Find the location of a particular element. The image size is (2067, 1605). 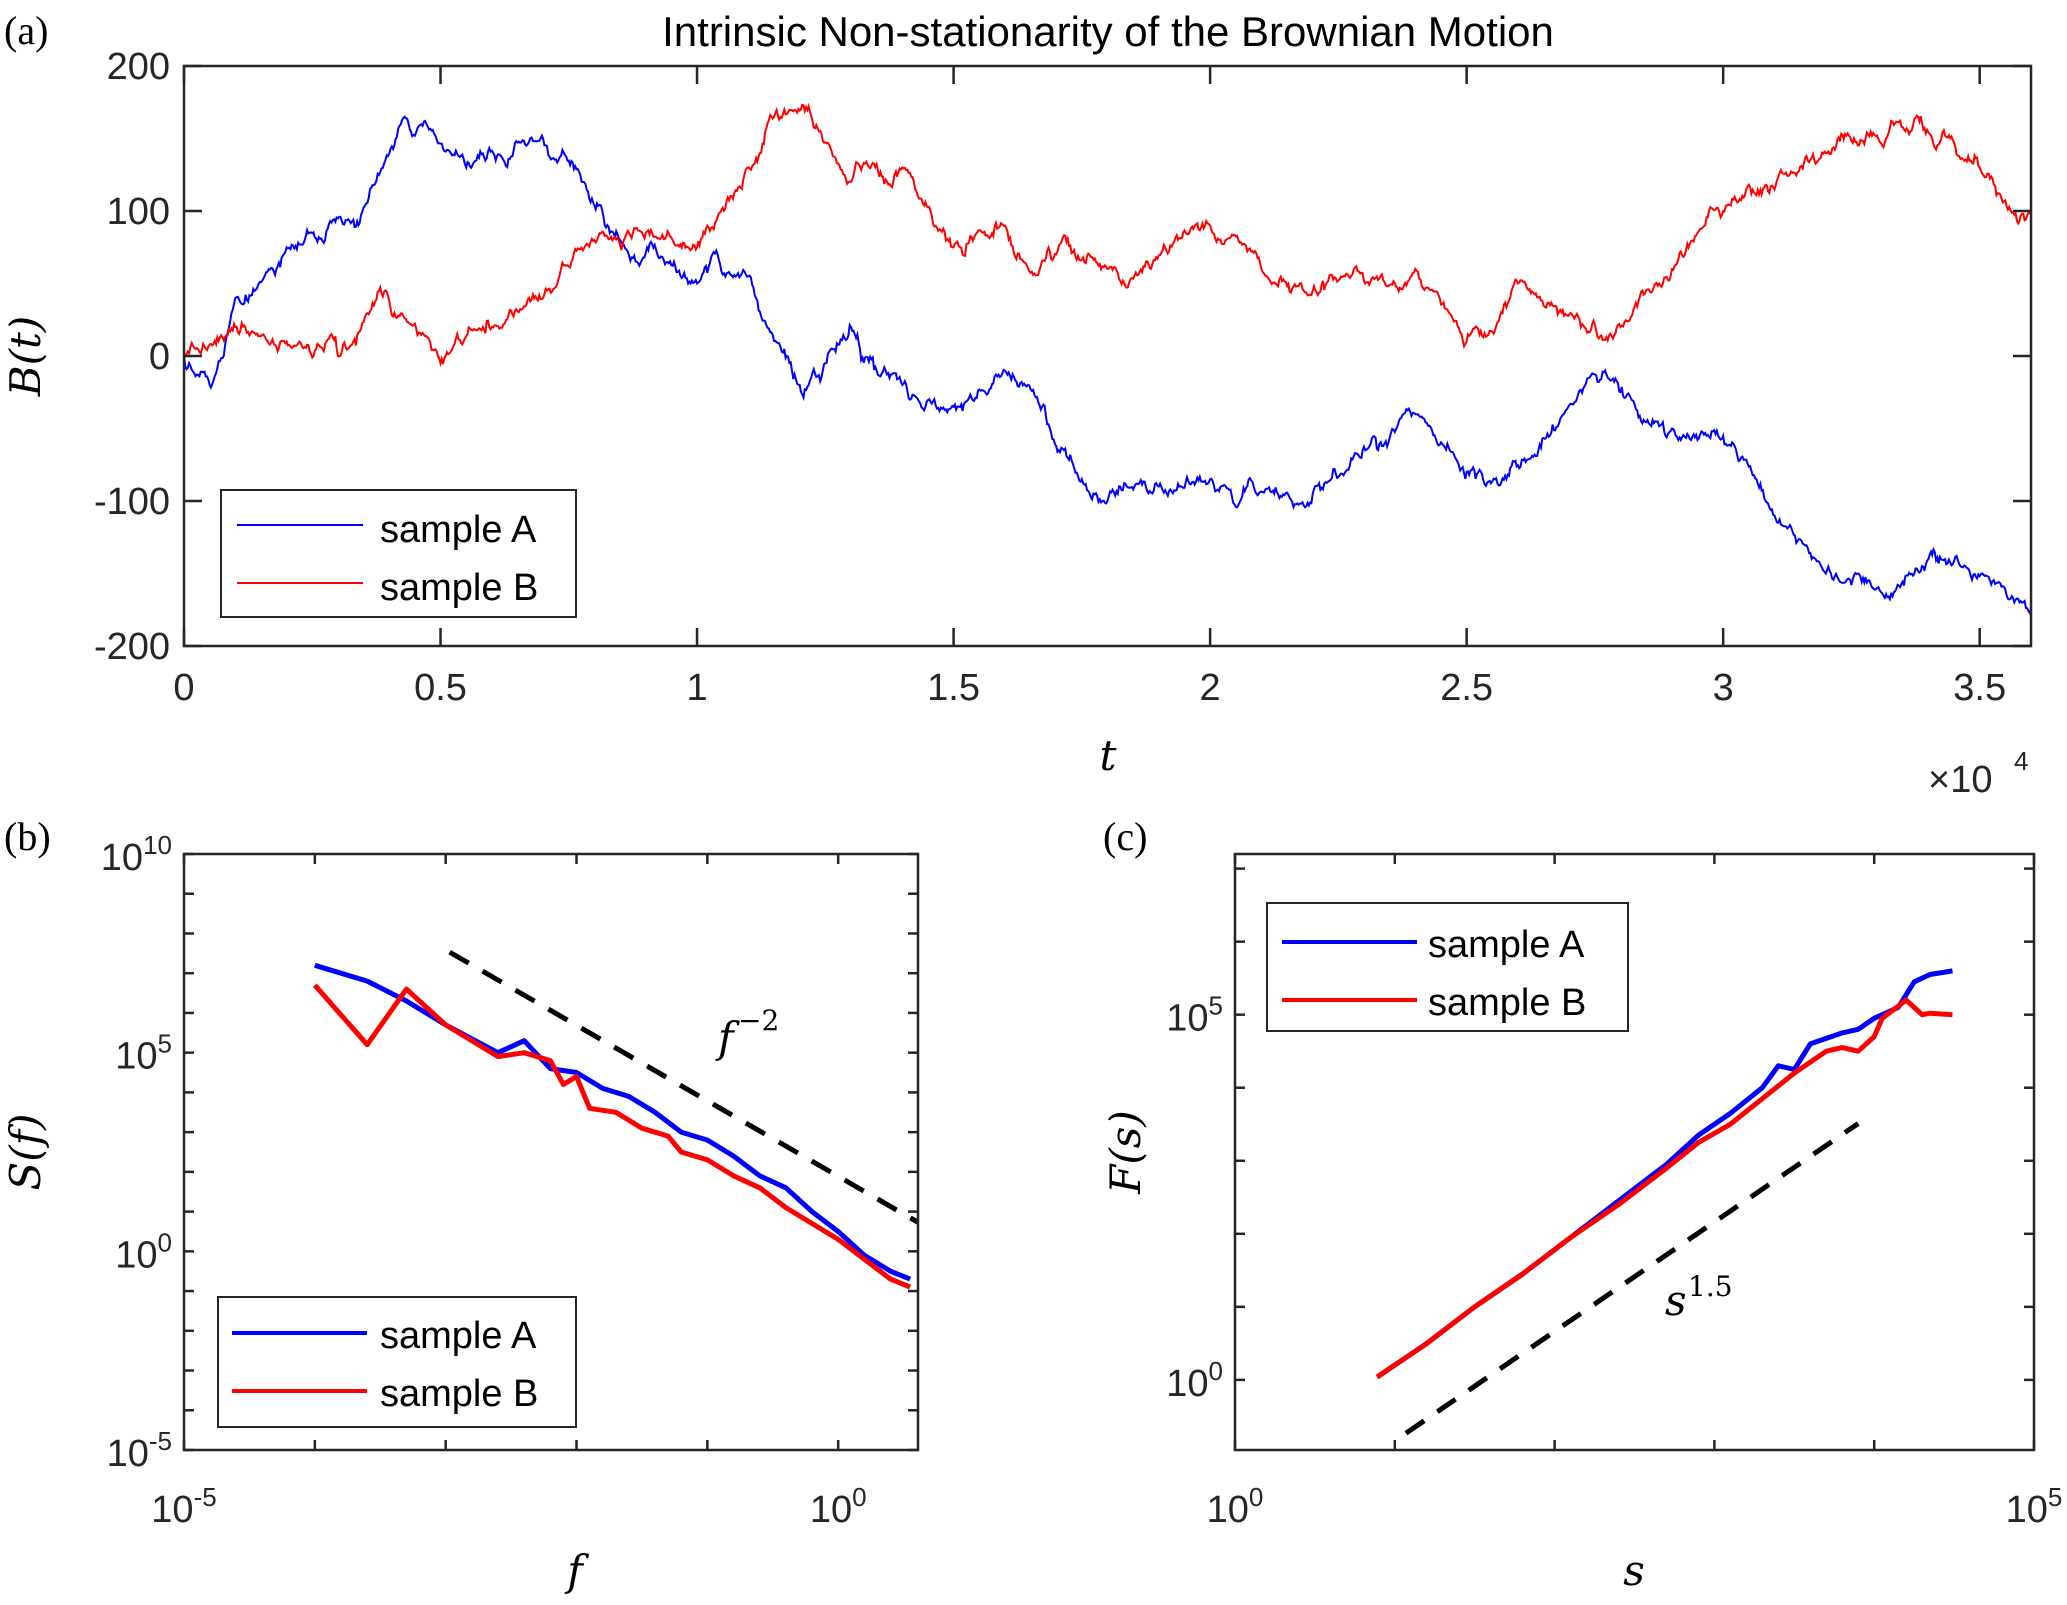

y-axis-label-c: F(s) is located at coordinates (1125, 1152).